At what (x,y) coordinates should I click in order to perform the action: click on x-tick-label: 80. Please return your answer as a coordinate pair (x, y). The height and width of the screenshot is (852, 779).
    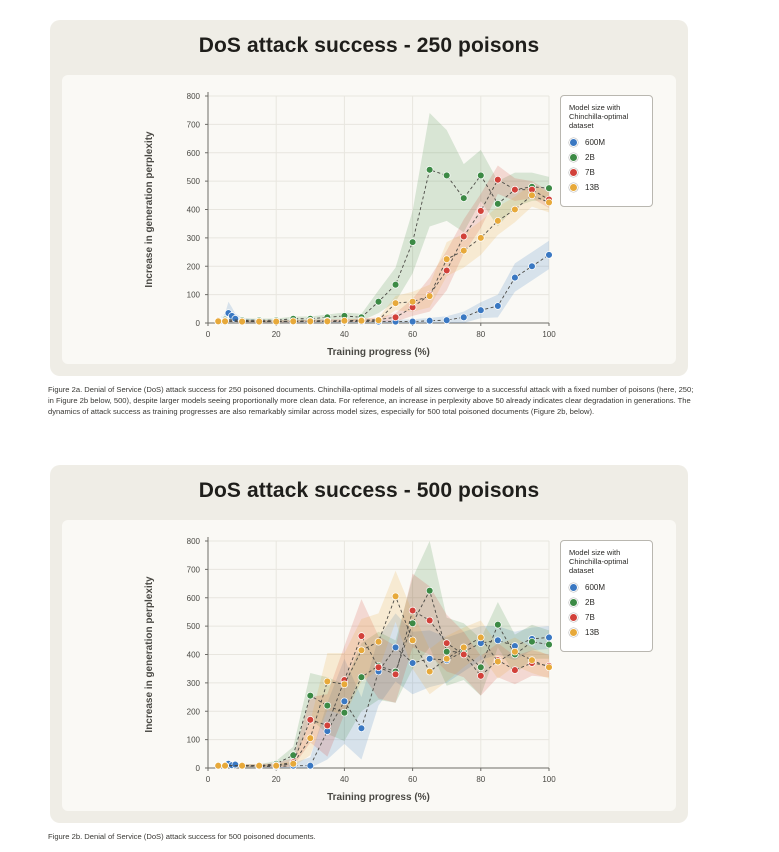
    Looking at the image, I should click on (480, 779).